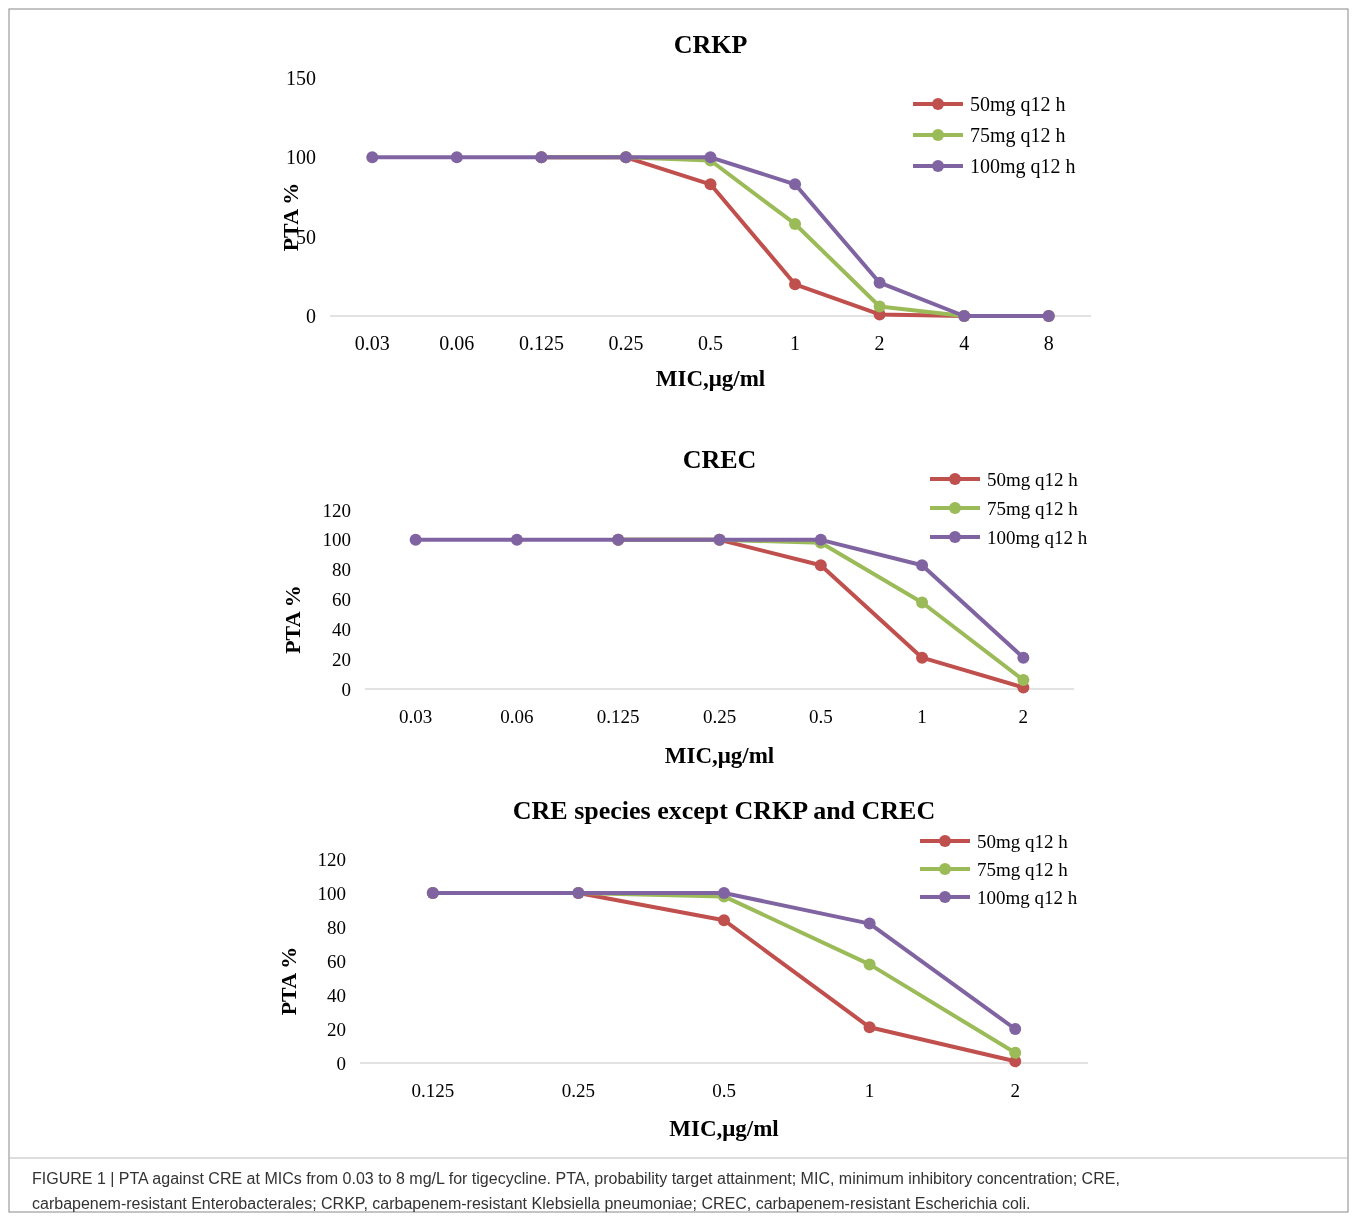 This screenshot has height=1219, width=1357. What do you see at coordinates (576, 1191) in the screenshot?
I see `caption: FIGURE 1 | PTA against CRE at MICs from 0.03 to 8 mg/L for tigecycline. PTA, probability target attainment; MIC, minimum inhibitory concentration; CRE, carbapenem-resistant Enterobacterales; CRKP, carbapenem-resistant Klebsiella pneumoniae; CREC, carbapenem-resistant Escherichia coli.` at bounding box center [576, 1191].